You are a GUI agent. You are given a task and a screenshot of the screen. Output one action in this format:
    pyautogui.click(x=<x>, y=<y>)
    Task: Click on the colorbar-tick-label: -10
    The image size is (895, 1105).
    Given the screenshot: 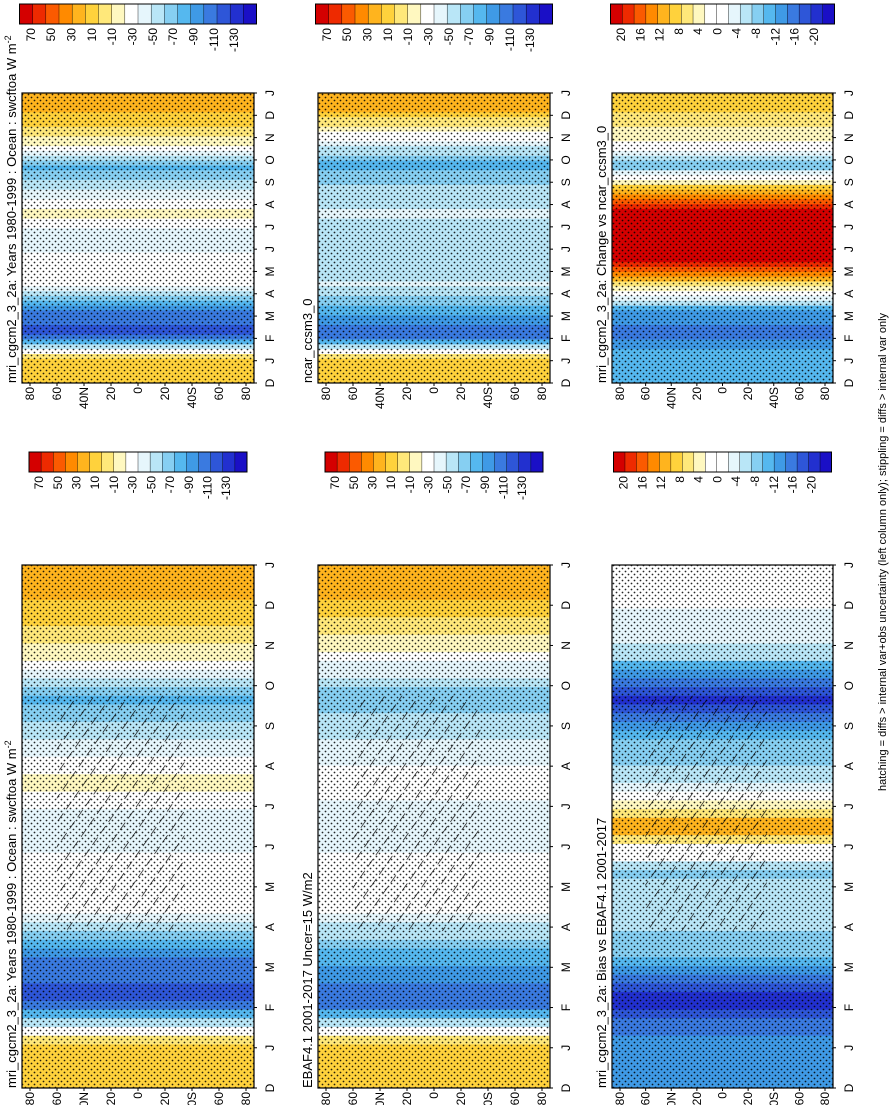 What is the action you would take?
    pyautogui.click(x=408, y=37)
    